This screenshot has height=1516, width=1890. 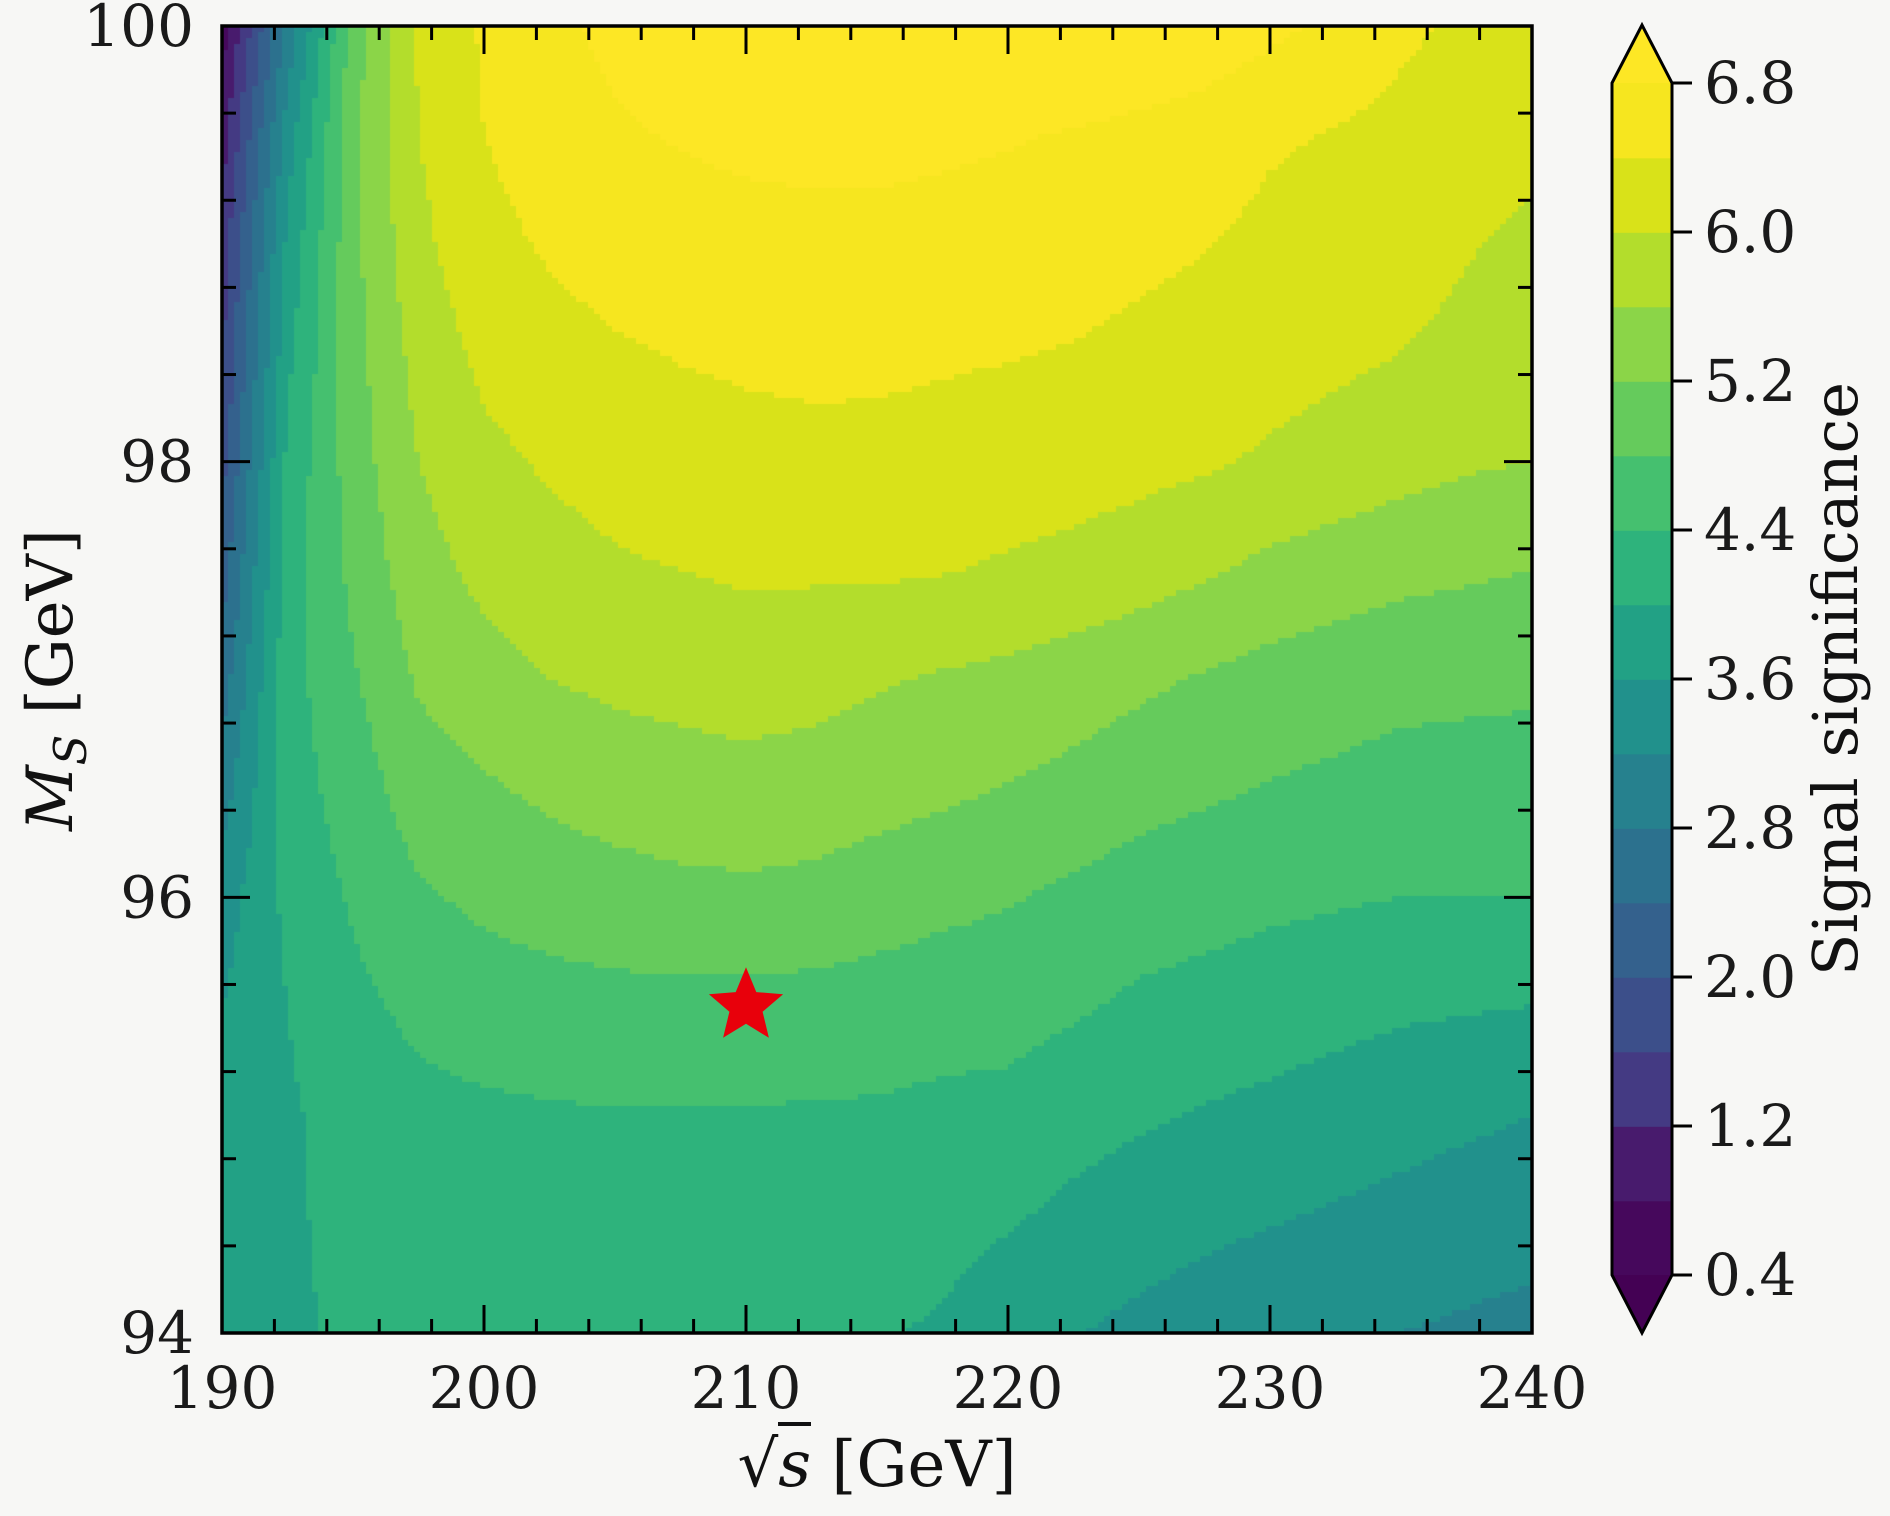 I want to click on colorbar-outline, so click(x=1642, y=679).